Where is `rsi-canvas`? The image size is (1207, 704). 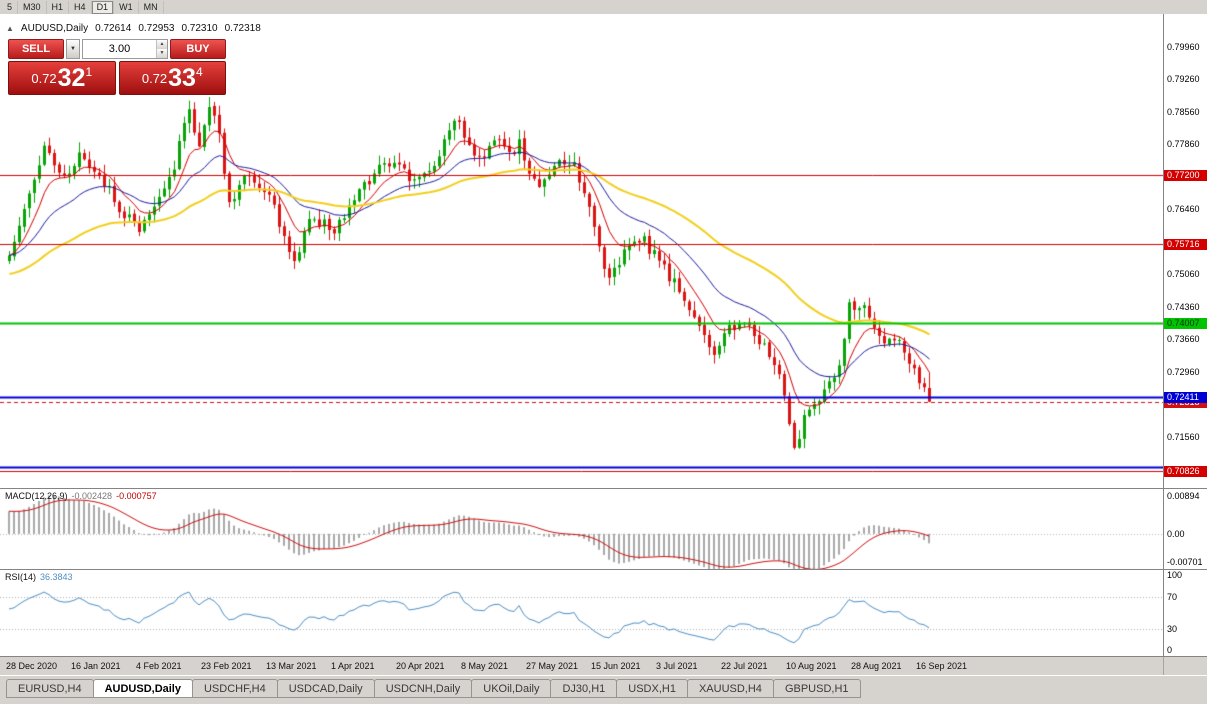 rsi-canvas is located at coordinates (581, 613).